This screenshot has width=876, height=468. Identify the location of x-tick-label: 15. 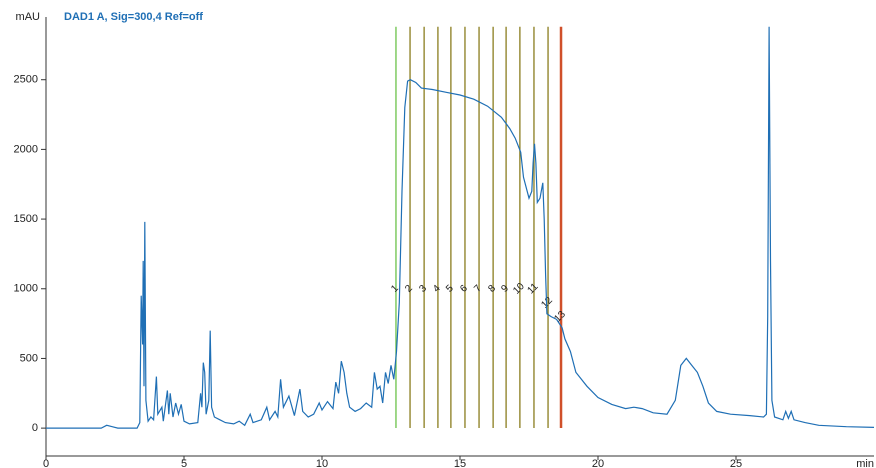
(460, 463).